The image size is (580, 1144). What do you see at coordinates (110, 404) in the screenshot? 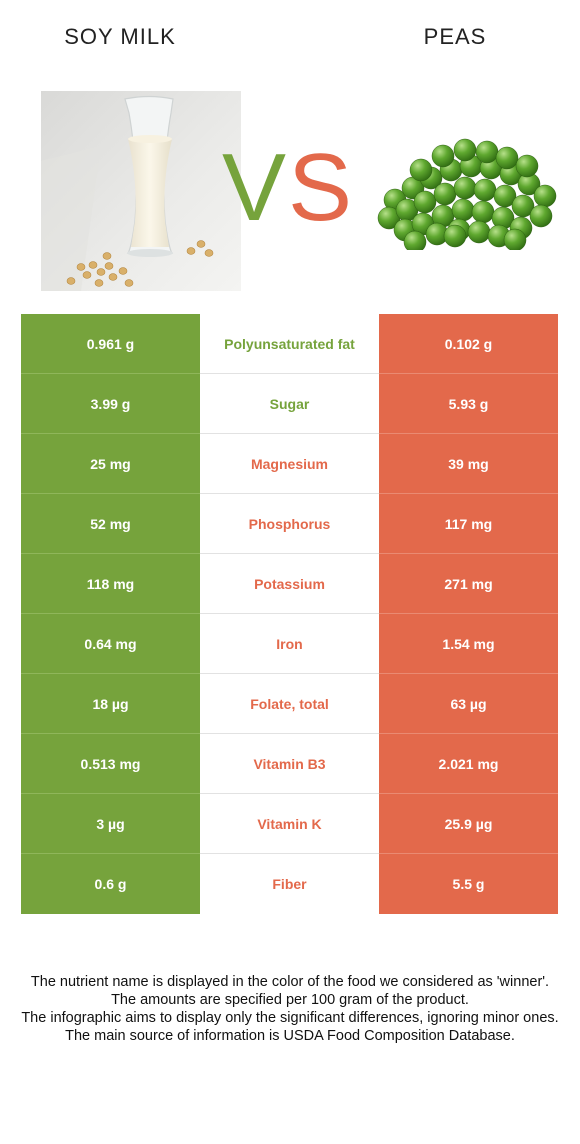
I see `left-value: 3.99 g` at bounding box center [110, 404].